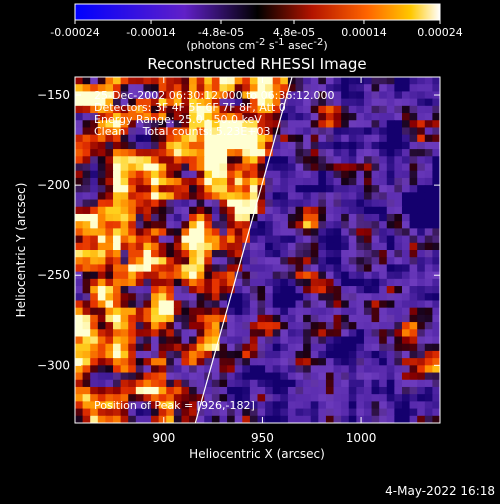 This screenshot has width=500, height=504. What do you see at coordinates (174, 405) in the screenshot?
I see `peak-position-label: Position of Peak = [926,-182]` at bounding box center [174, 405].